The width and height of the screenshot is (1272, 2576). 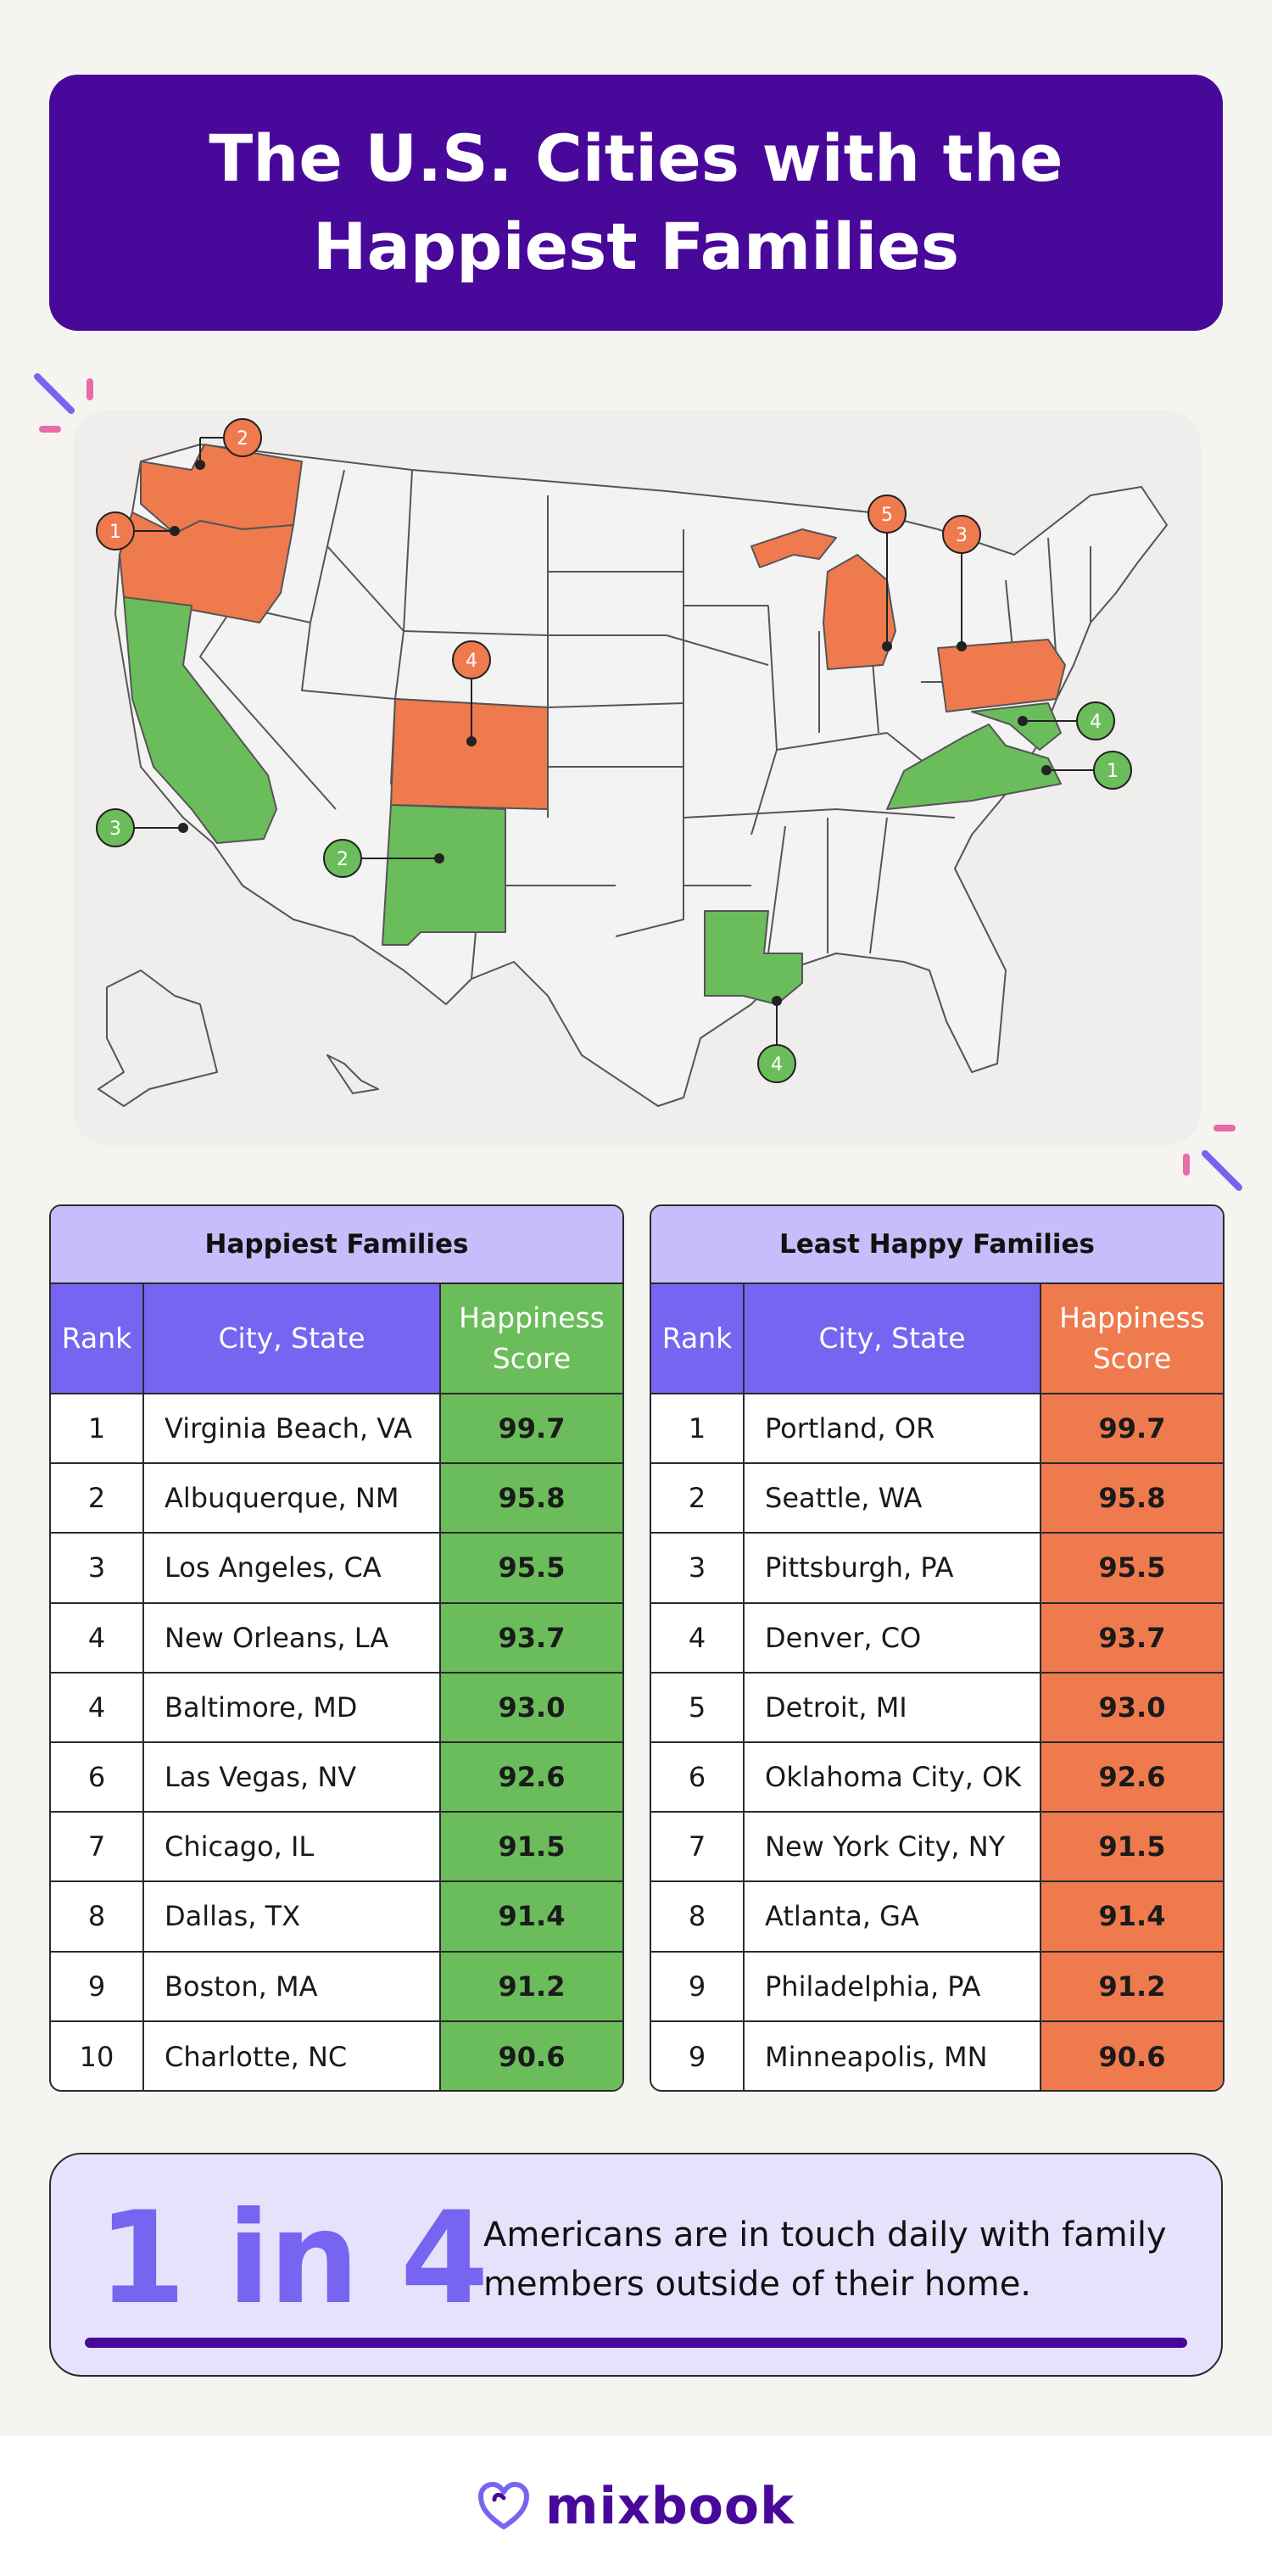 What do you see at coordinates (1096, 722) in the screenshot?
I see `svg-text: 4` at bounding box center [1096, 722].